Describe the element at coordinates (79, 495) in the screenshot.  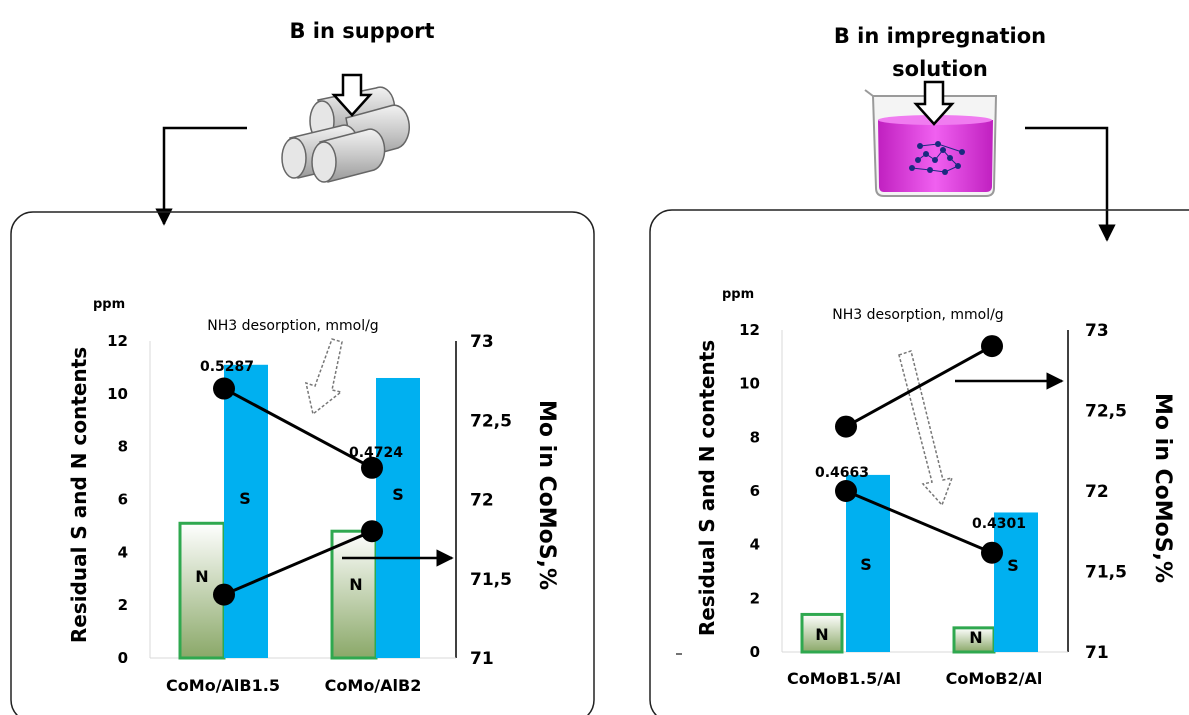
I see `left-y-axis-label: Residual S and N contents` at that location.